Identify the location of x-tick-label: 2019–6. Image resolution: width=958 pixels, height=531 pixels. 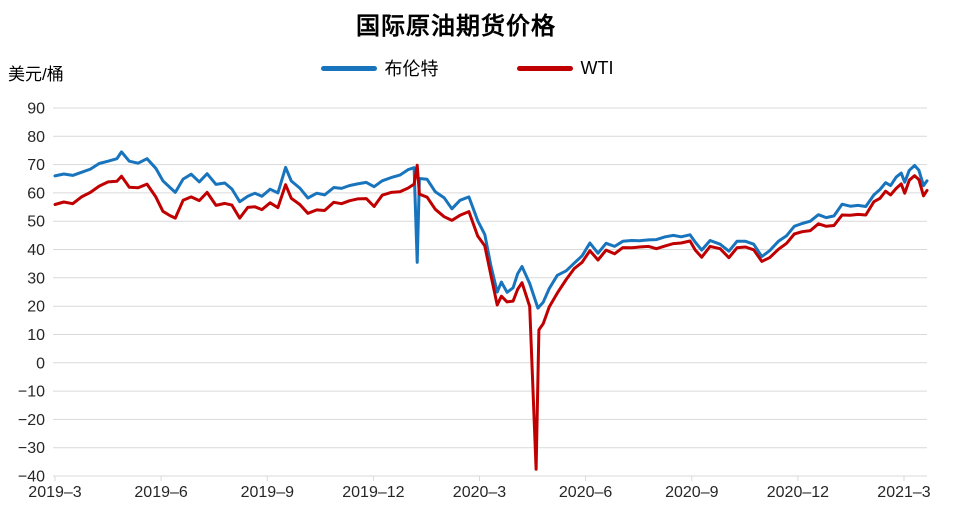
(160, 492).